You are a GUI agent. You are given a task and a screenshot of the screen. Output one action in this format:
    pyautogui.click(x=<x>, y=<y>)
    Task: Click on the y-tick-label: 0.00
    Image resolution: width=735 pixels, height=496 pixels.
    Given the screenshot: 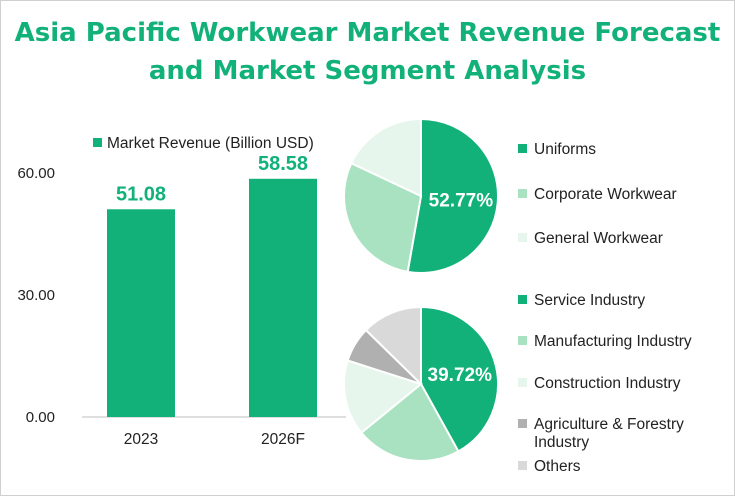 What is the action you would take?
    pyautogui.click(x=40, y=417)
    